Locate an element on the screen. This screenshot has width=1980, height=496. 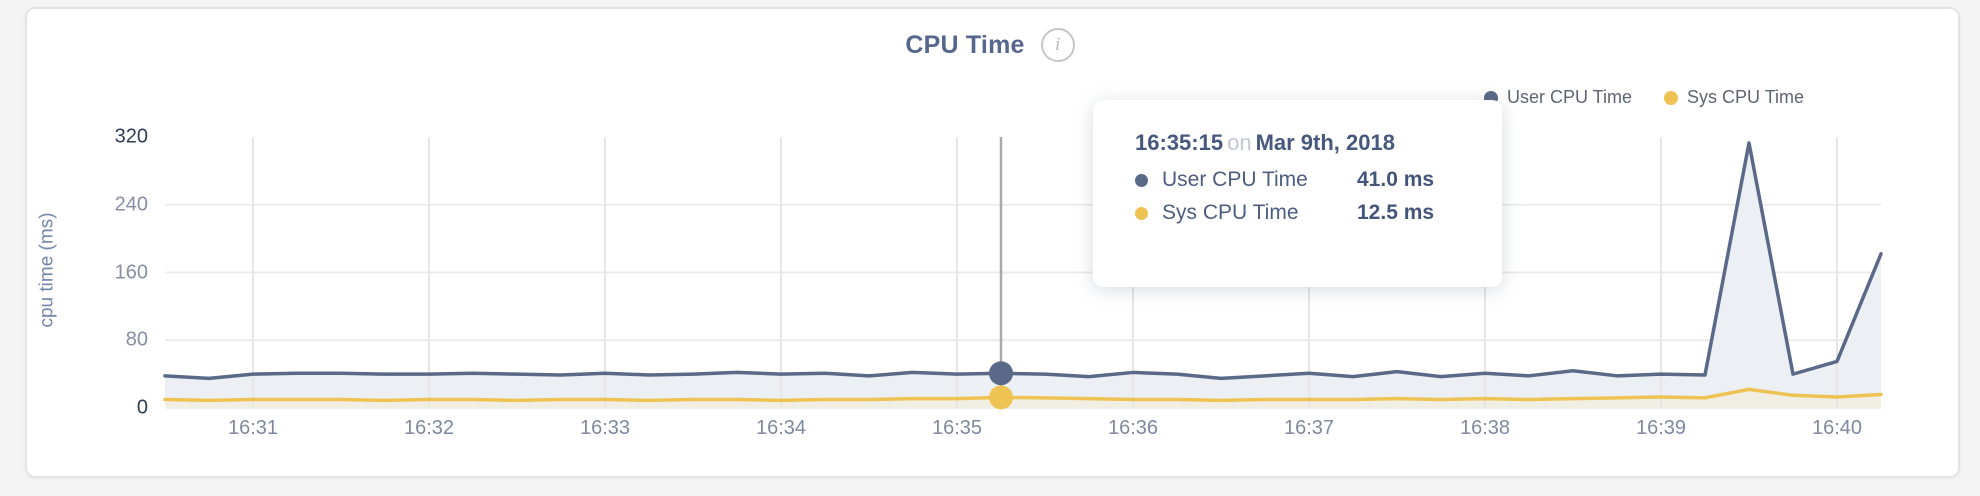
x-tick-label: 16:38 is located at coordinates (1485, 428).